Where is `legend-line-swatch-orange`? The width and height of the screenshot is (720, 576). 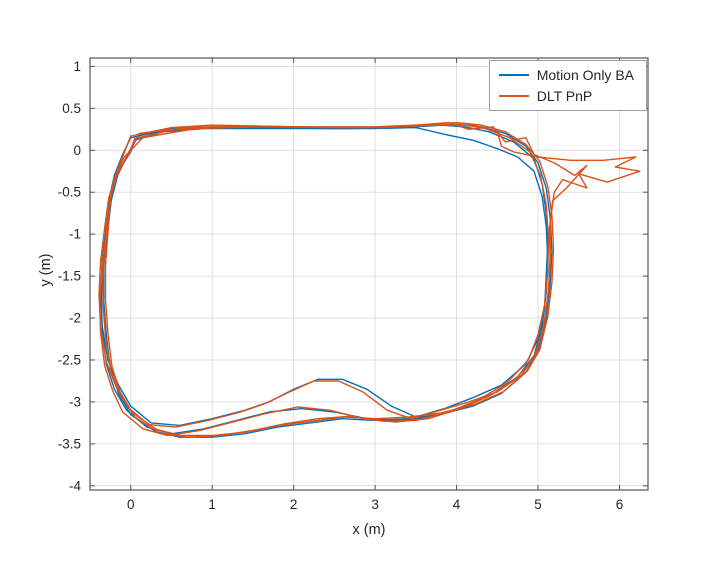
legend-line-swatch-orange is located at coordinates (513, 96).